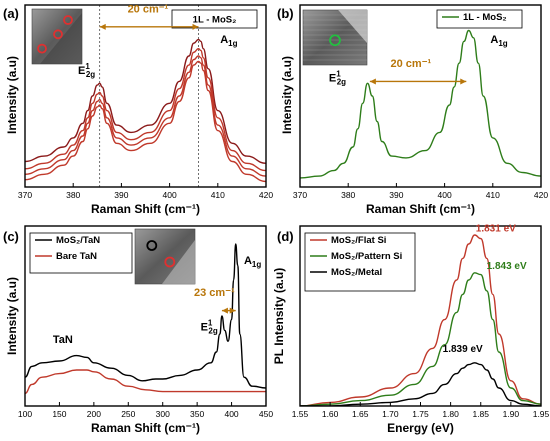 This screenshot has width=550, height=441. I want to click on panel-letter: (d), so click(285, 236).